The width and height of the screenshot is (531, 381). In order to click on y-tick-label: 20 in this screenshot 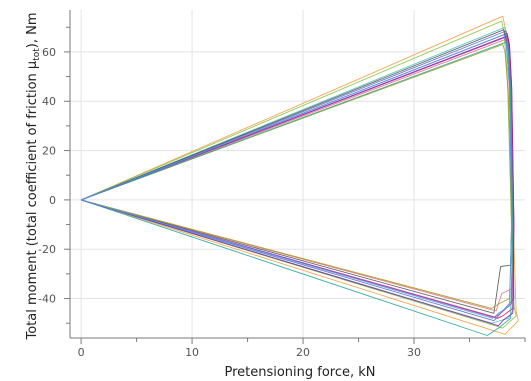, I will do `click(49, 151)`.